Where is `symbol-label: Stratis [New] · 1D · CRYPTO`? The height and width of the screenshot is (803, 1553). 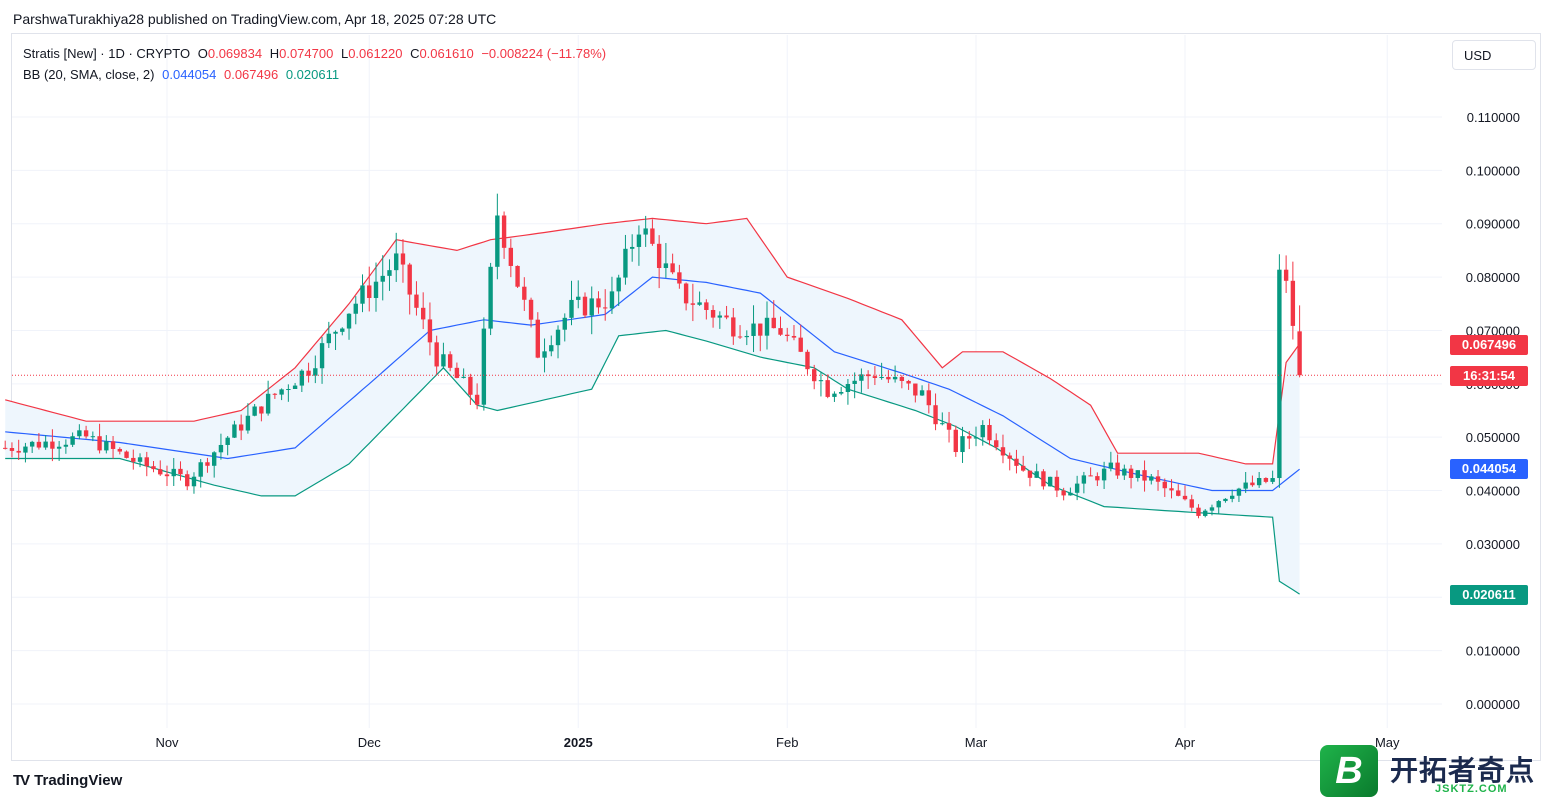 symbol-label: Stratis [New] · 1D · CRYPTO is located at coordinates (107, 53).